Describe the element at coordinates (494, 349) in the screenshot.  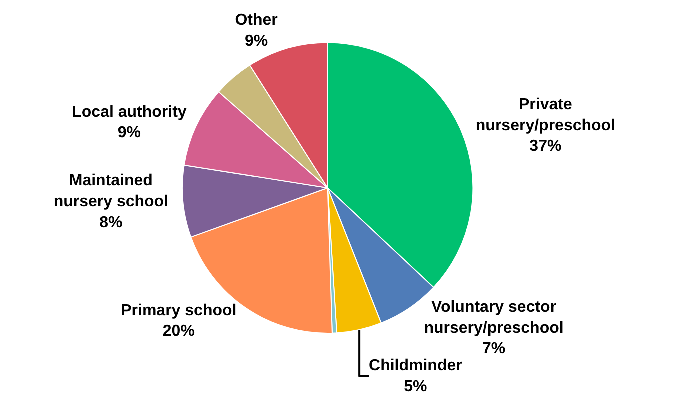
I see `data-label: 7%` at that location.